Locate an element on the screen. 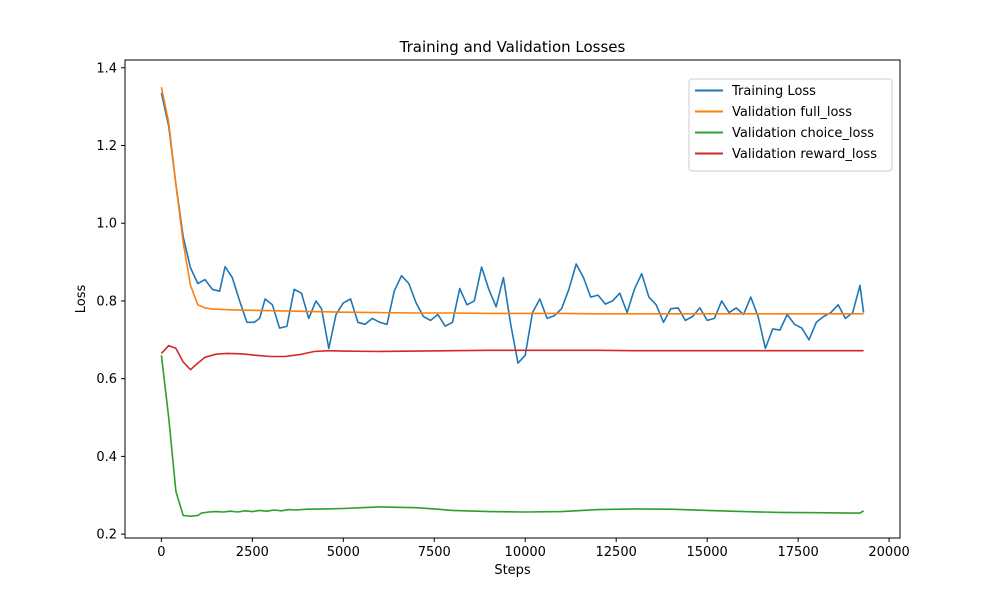  legend-label-validation-reward-loss: Validation reward_loss is located at coordinates (804, 154).